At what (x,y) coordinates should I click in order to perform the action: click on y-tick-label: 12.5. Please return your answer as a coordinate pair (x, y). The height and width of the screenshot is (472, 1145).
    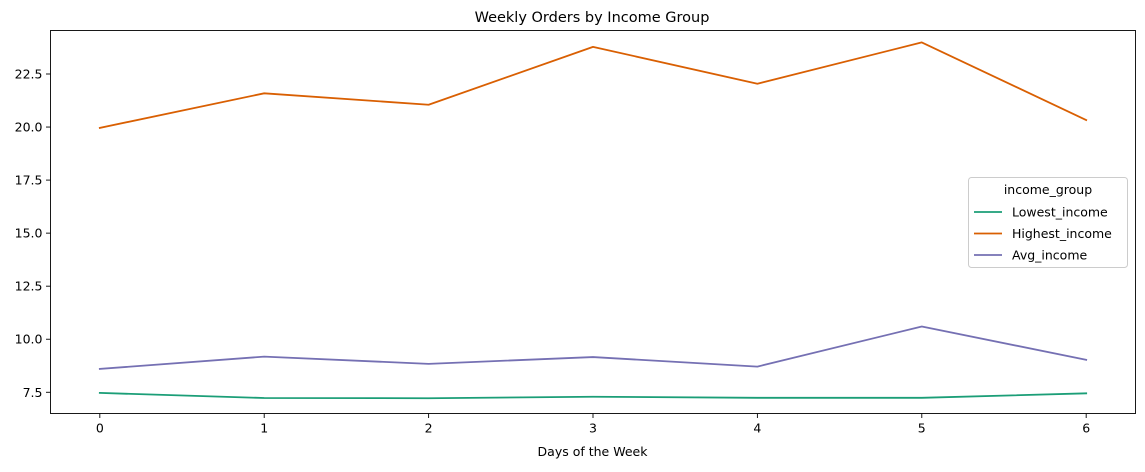
    Looking at the image, I should click on (29, 286).